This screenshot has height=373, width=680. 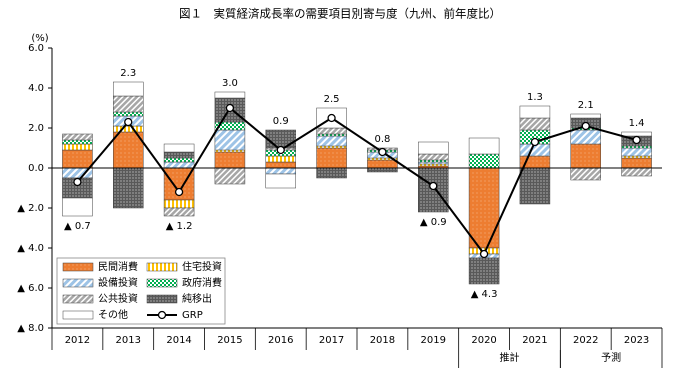 What do you see at coordinates (229, 340) in the screenshot?
I see `x-tick-label: 2015` at bounding box center [229, 340].